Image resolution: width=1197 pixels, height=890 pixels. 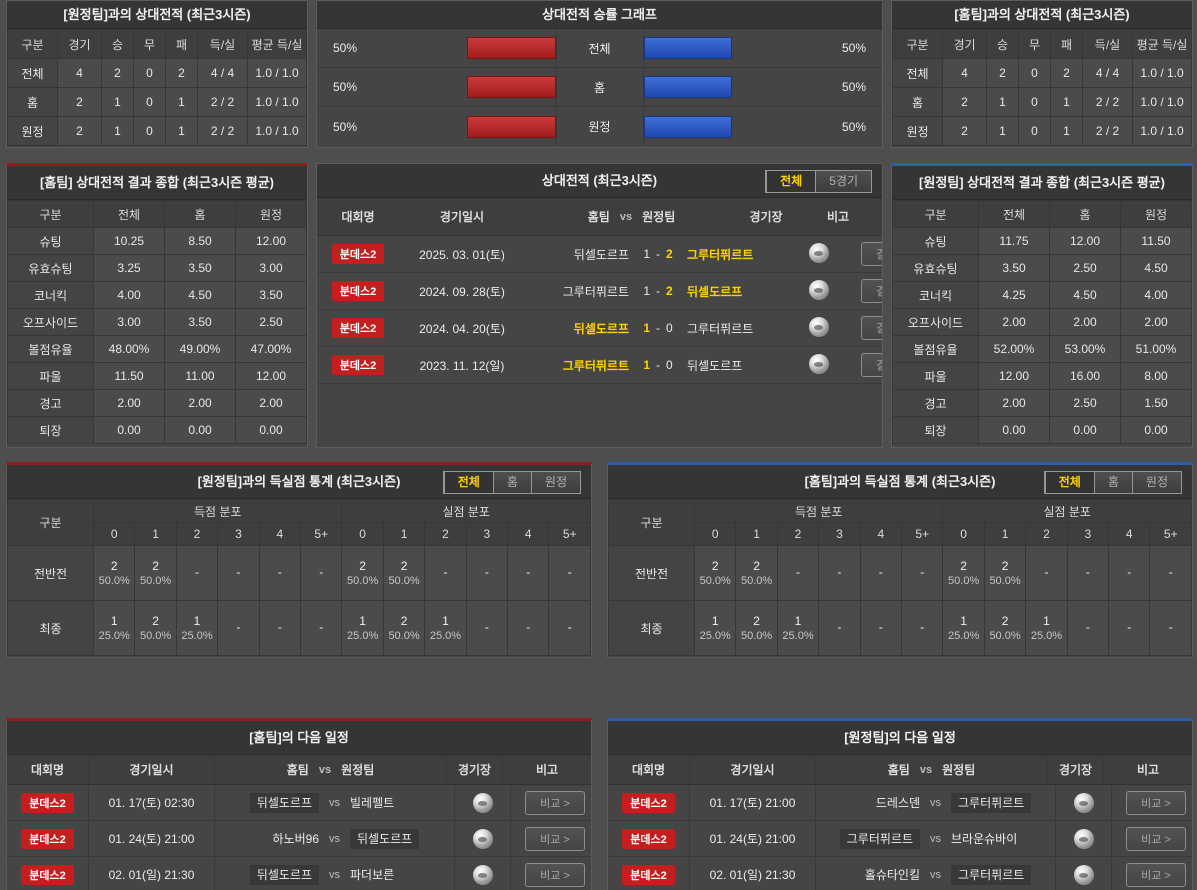 What do you see at coordinates (222, 73) in the screenshot?
I see `stat-cell: 4 / 4` at bounding box center [222, 73].